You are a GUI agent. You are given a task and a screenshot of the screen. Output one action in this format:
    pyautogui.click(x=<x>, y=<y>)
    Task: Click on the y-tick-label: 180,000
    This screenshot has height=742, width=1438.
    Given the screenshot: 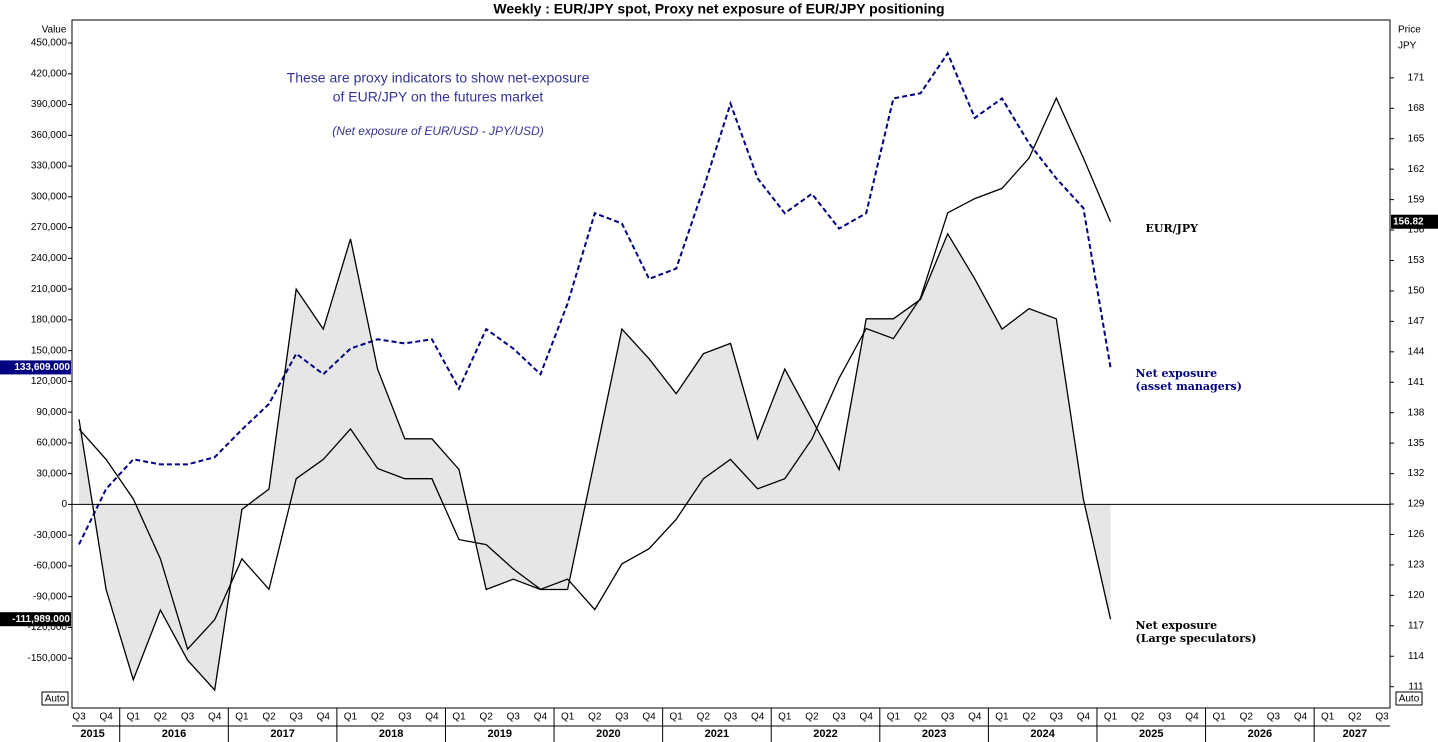 What is the action you would take?
    pyautogui.click(x=49, y=320)
    